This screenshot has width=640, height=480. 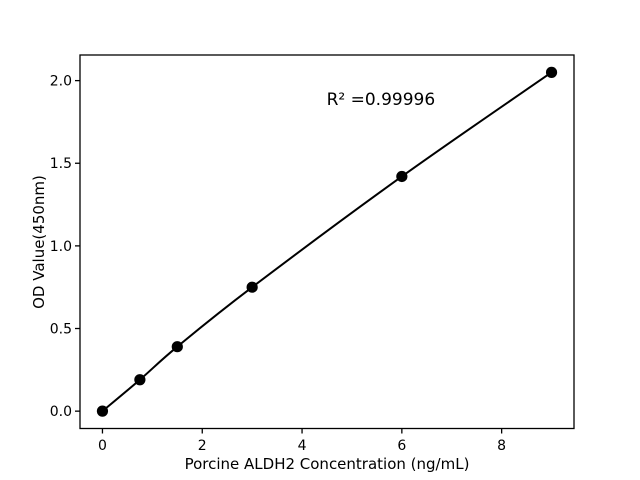 I want to click on x-tick-label: 0, so click(x=102, y=446).